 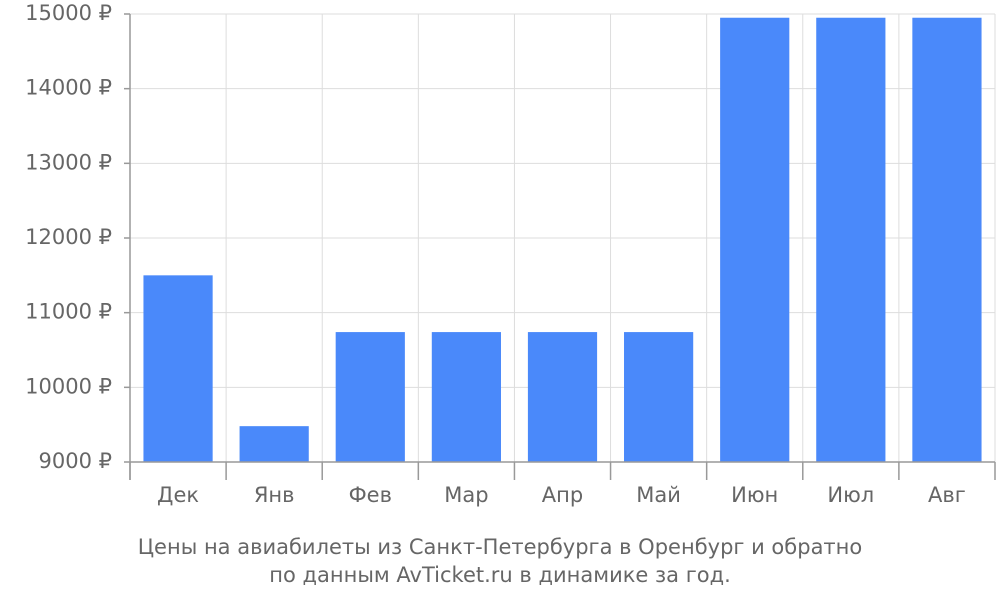 I want to click on x-tick-label: Апр, so click(x=562, y=495).